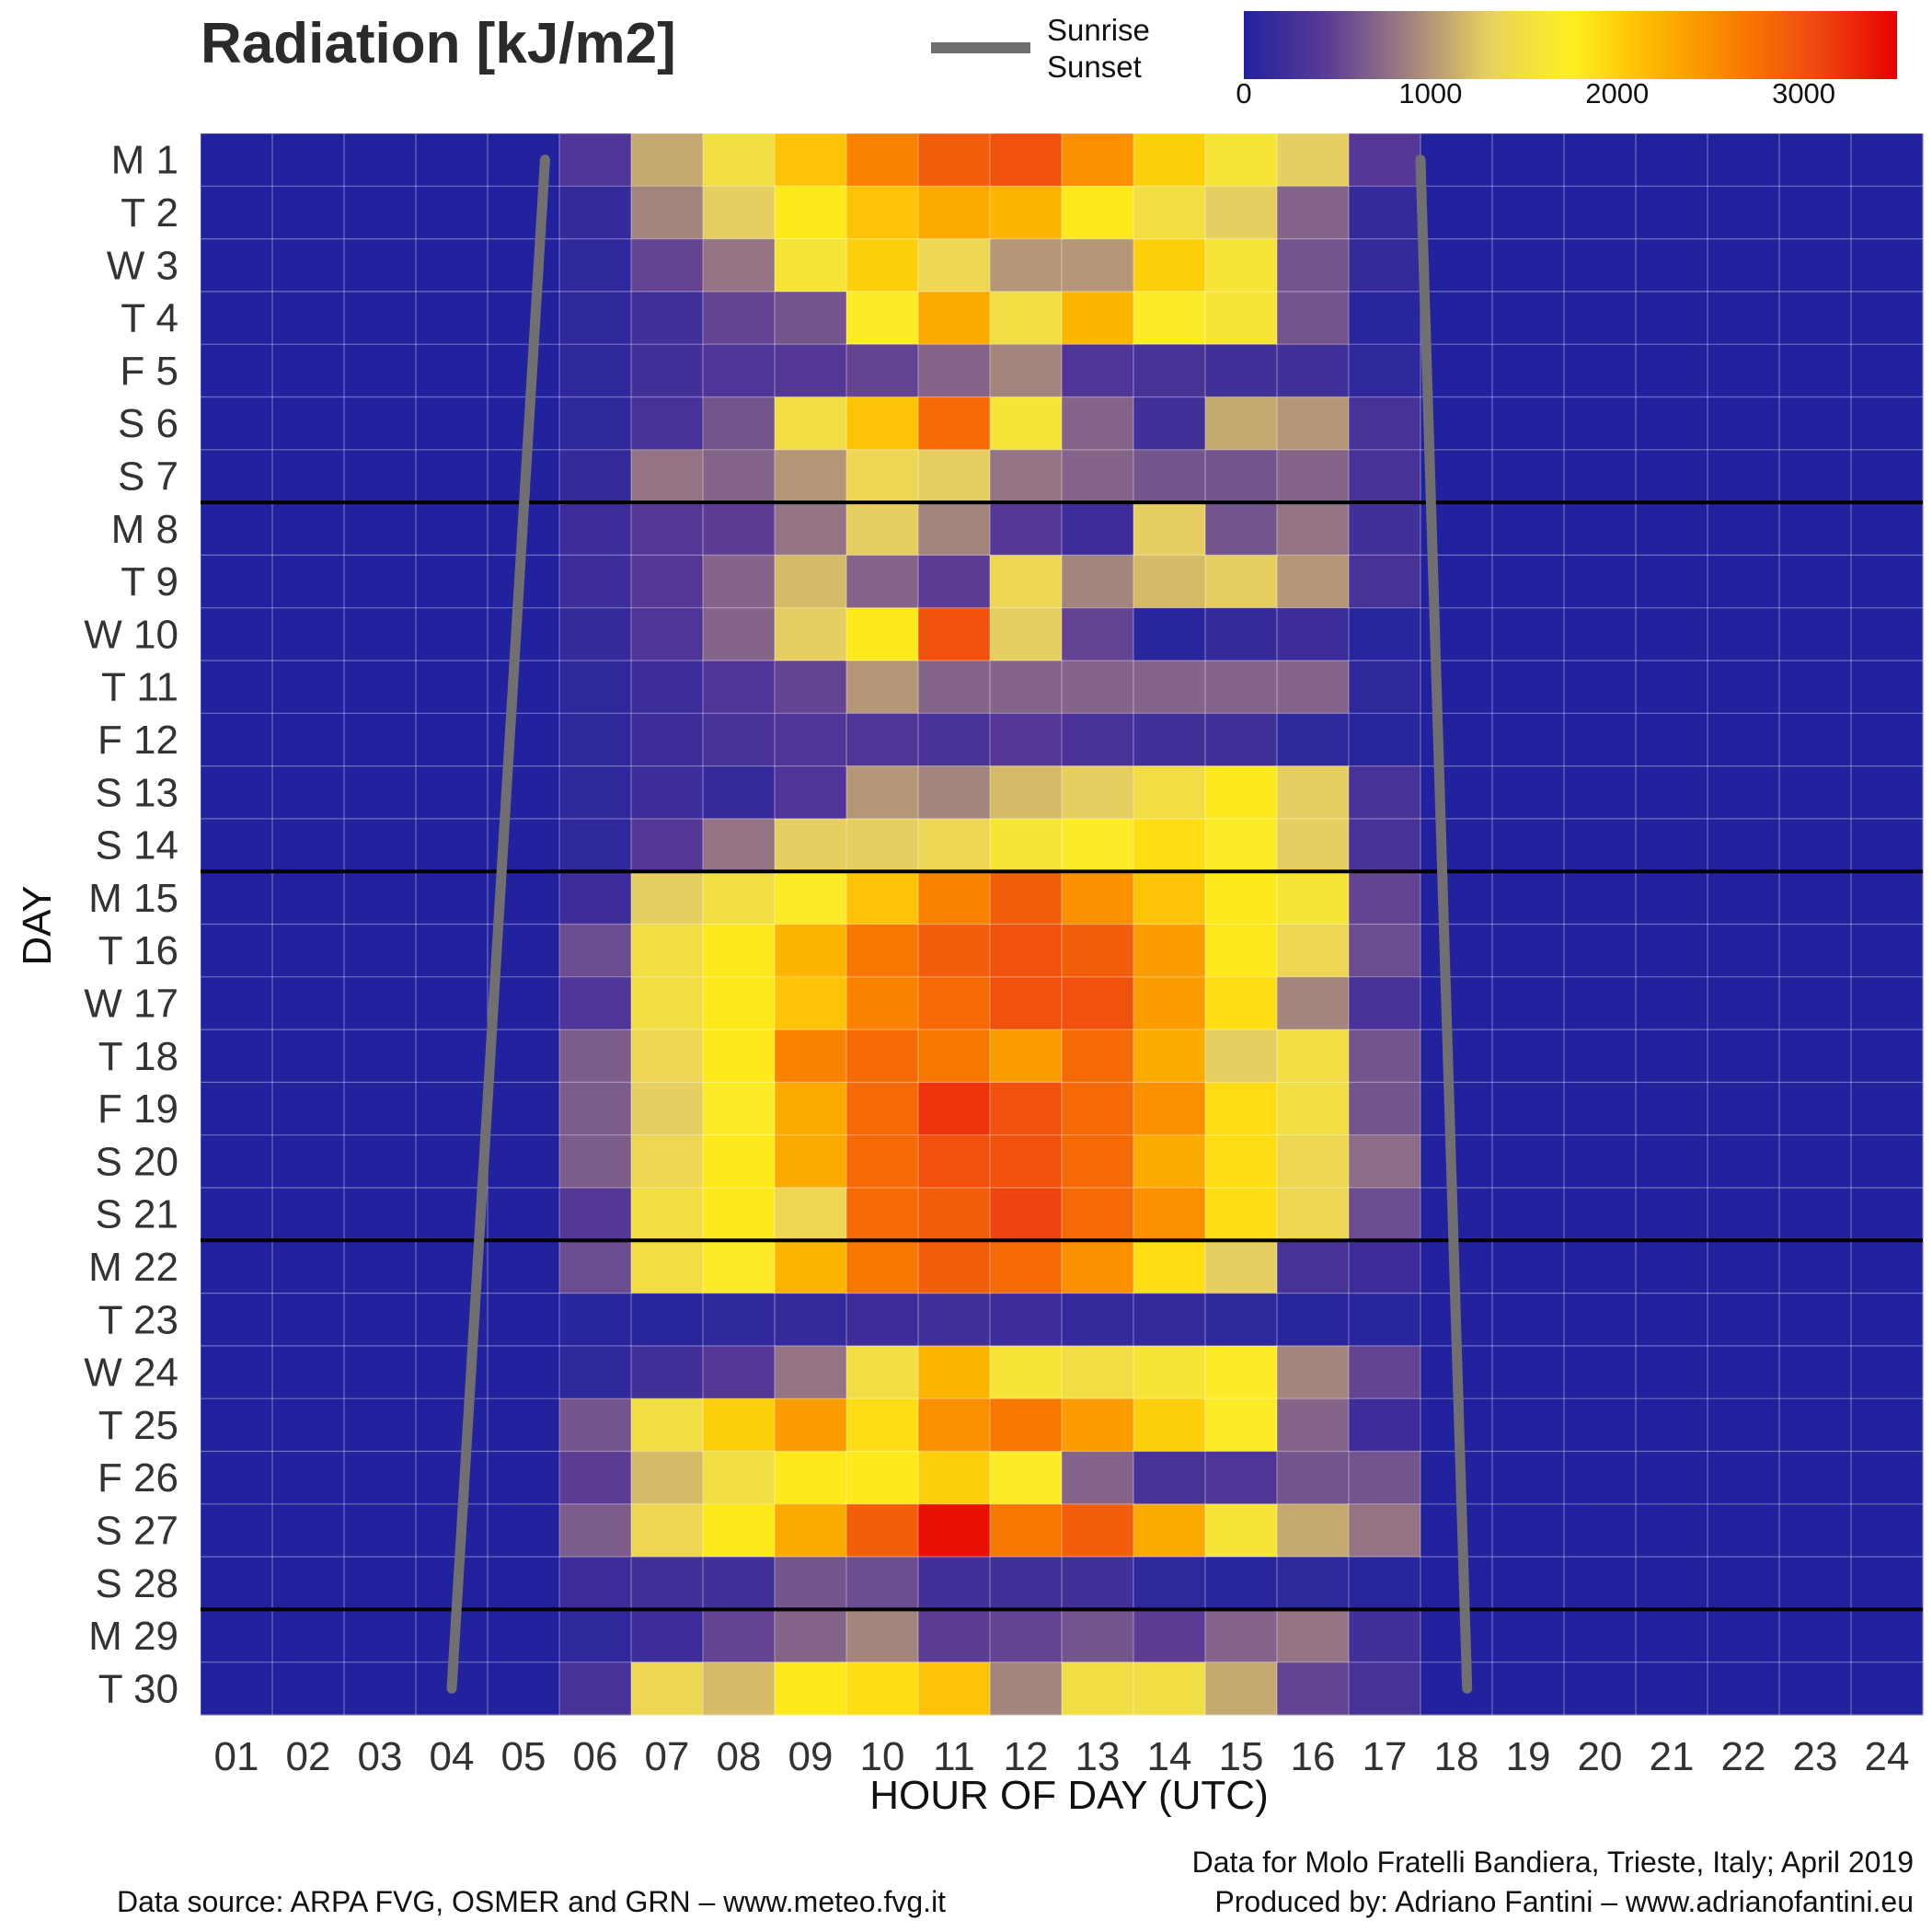  What do you see at coordinates (1617, 93) in the screenshot?
I see `colorbar-tick-label: 2000` at bounding box center [1617, 93].